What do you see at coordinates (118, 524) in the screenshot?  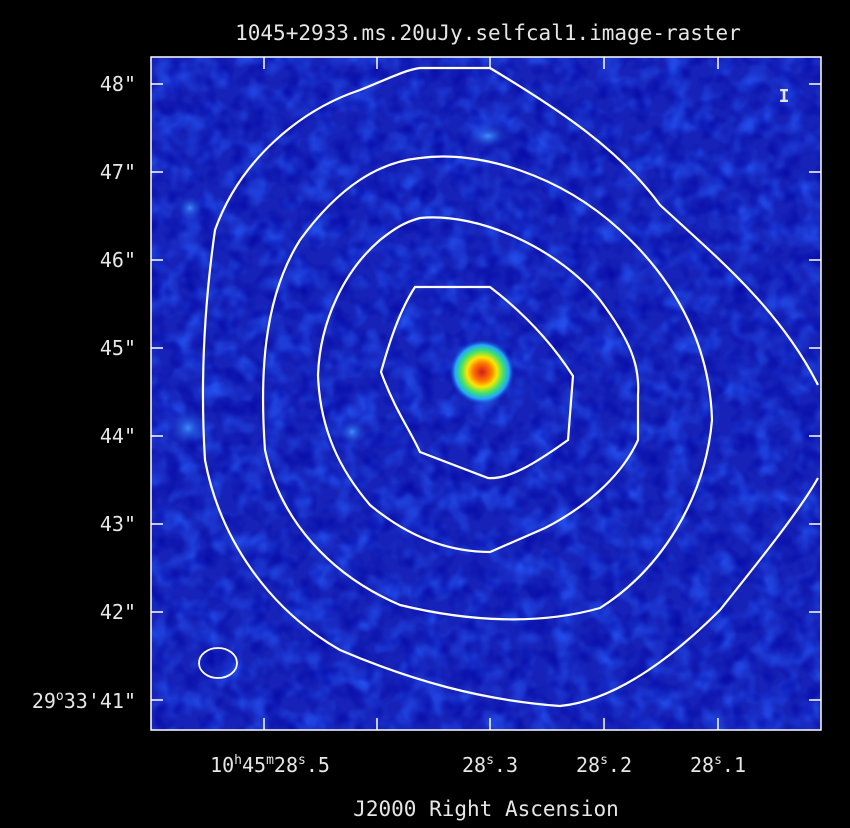 I see `y-tick-label: 43"` at bounding box center [118, 524].